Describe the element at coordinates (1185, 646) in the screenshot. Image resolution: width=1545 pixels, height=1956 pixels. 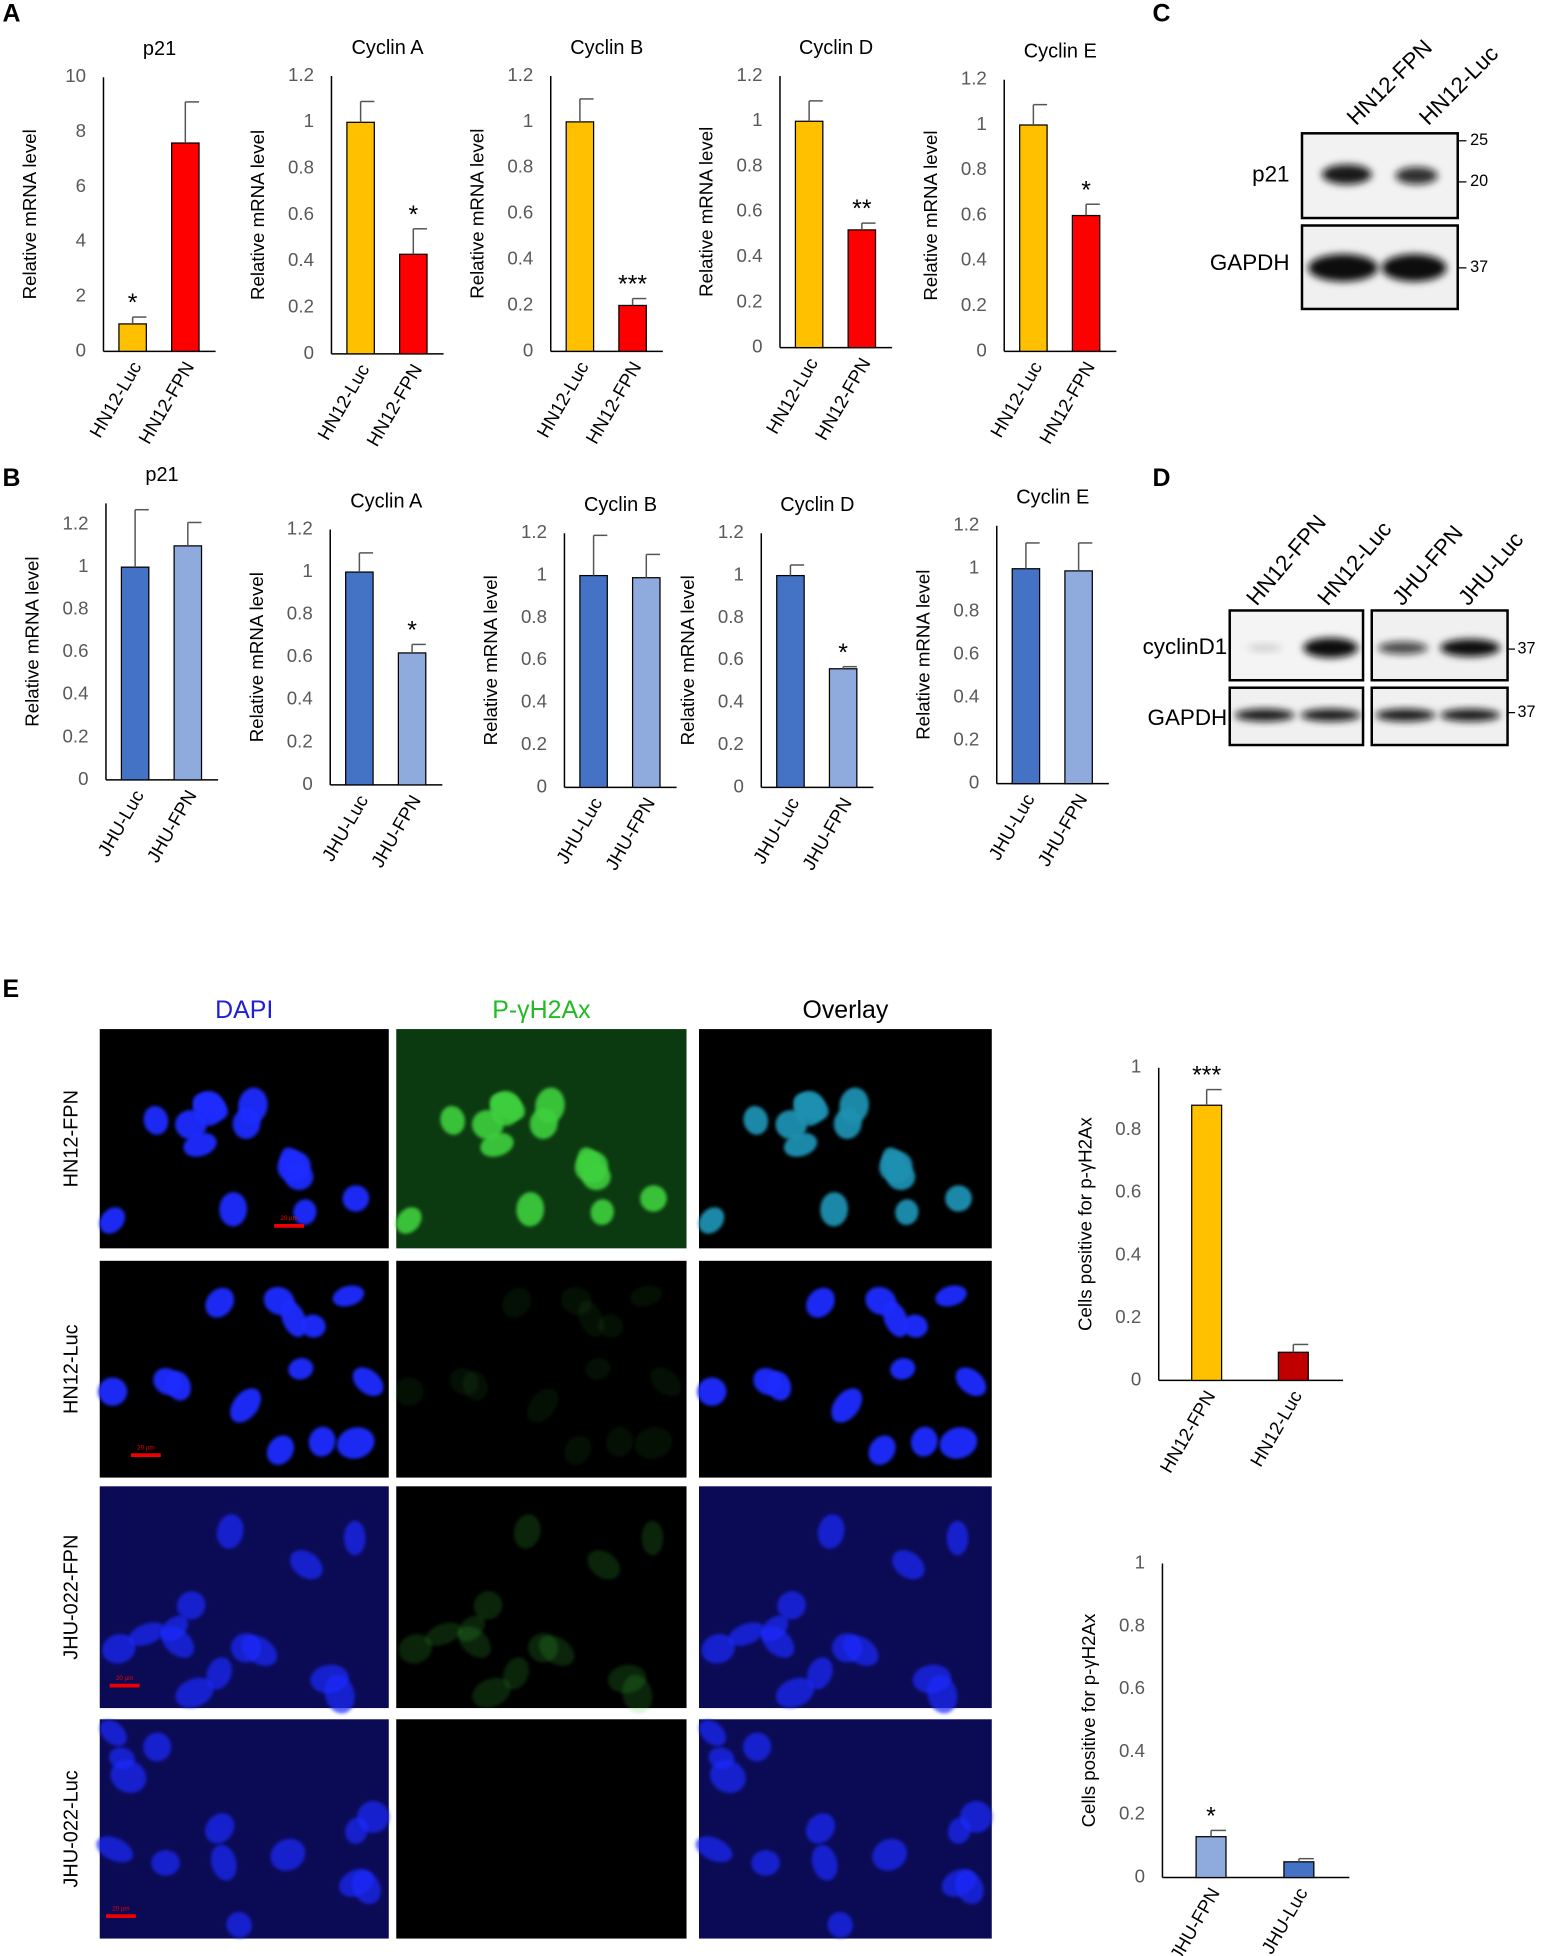
I see `row-label: cyclinD1` at that location.